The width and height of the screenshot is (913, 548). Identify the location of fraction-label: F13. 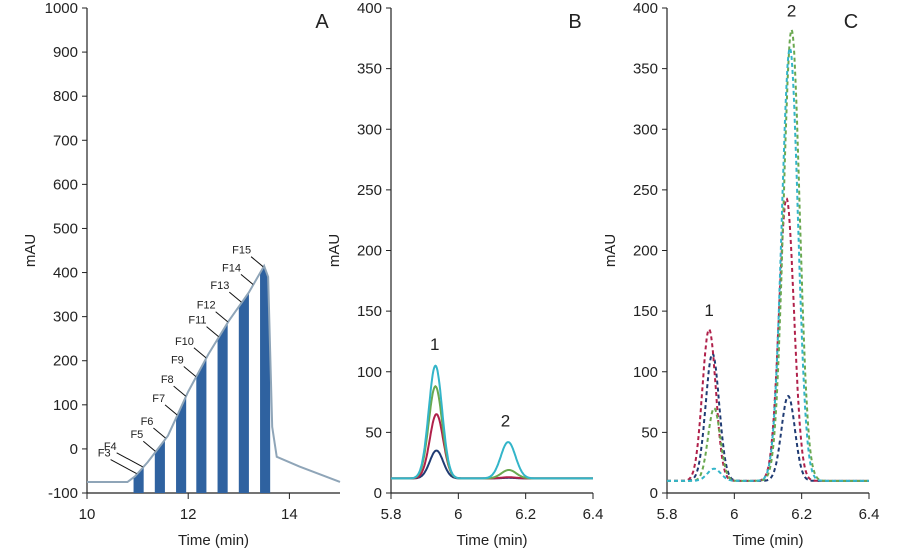
(219, 286).